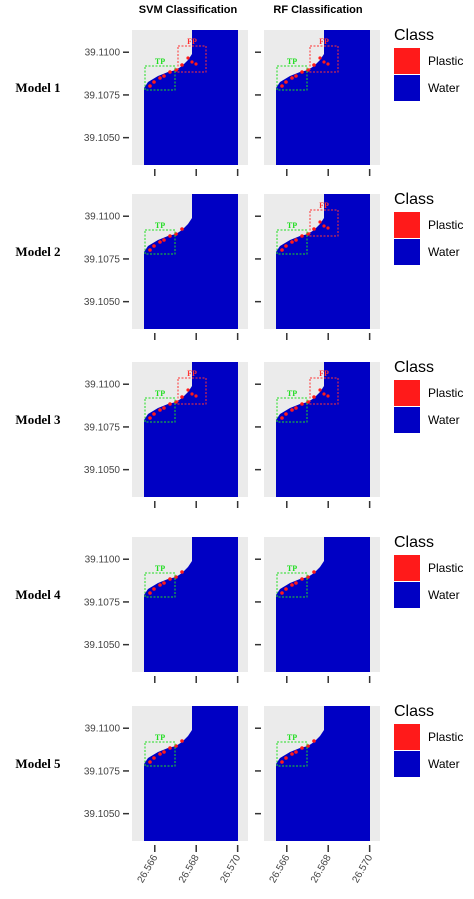 The height and width of the screenshot is (899, 474). Describe the element at coordinates (37, 251) in the screenshot. I see `row-label: Model 2` at that location.